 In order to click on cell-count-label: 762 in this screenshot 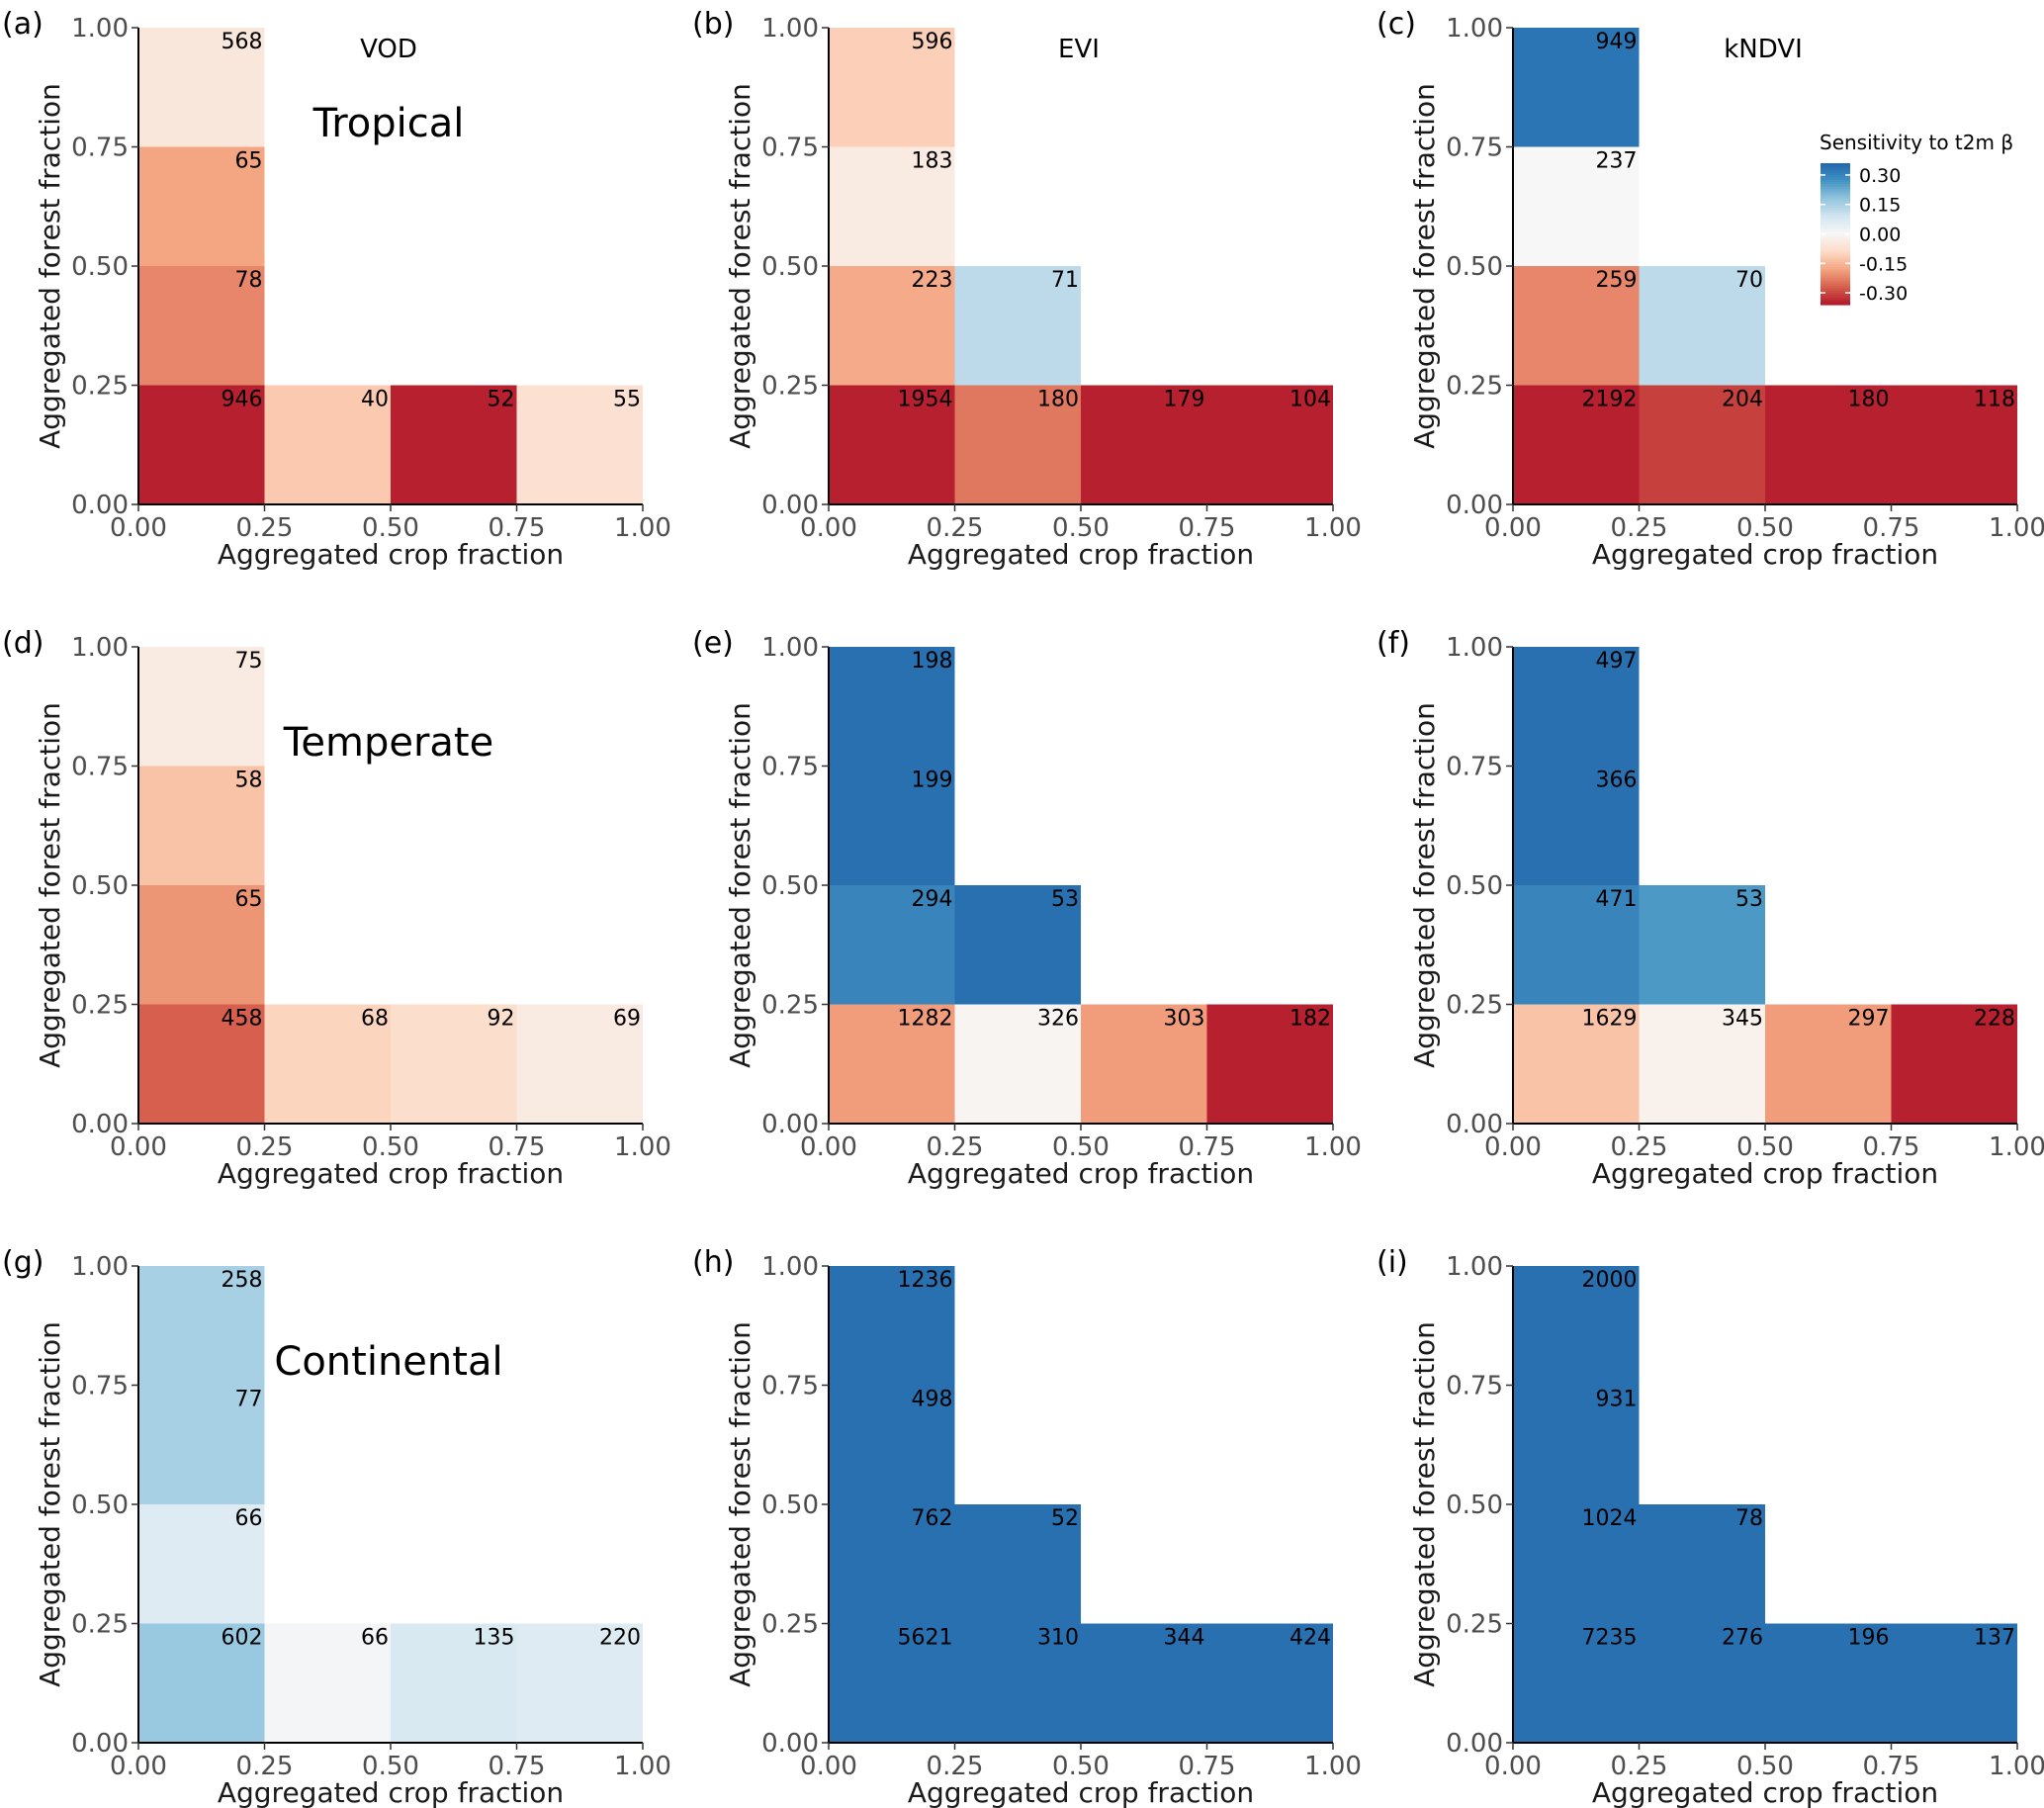, I will do `click(932, 1519)`.